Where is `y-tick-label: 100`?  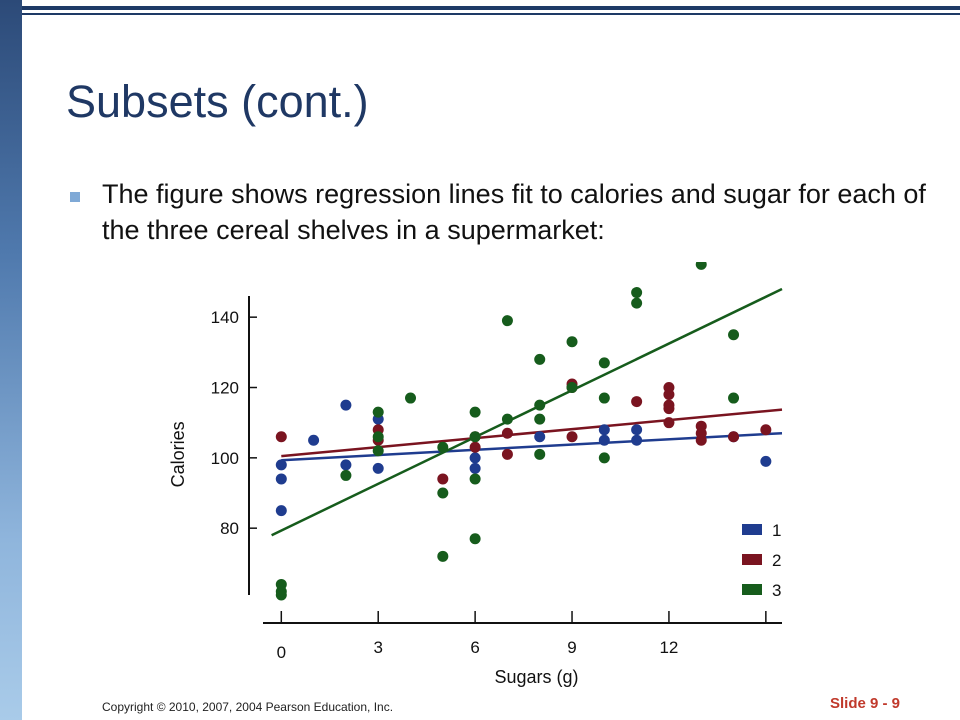
y-tick-label: 100 is located at coordinates (225, 458).